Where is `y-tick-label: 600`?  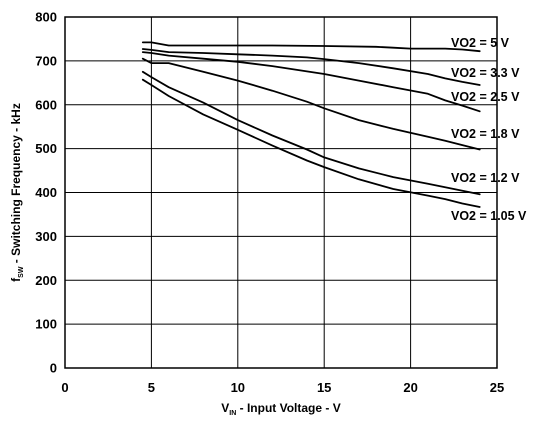
y-tick-label: 600 is located at coordinates (46, 104).